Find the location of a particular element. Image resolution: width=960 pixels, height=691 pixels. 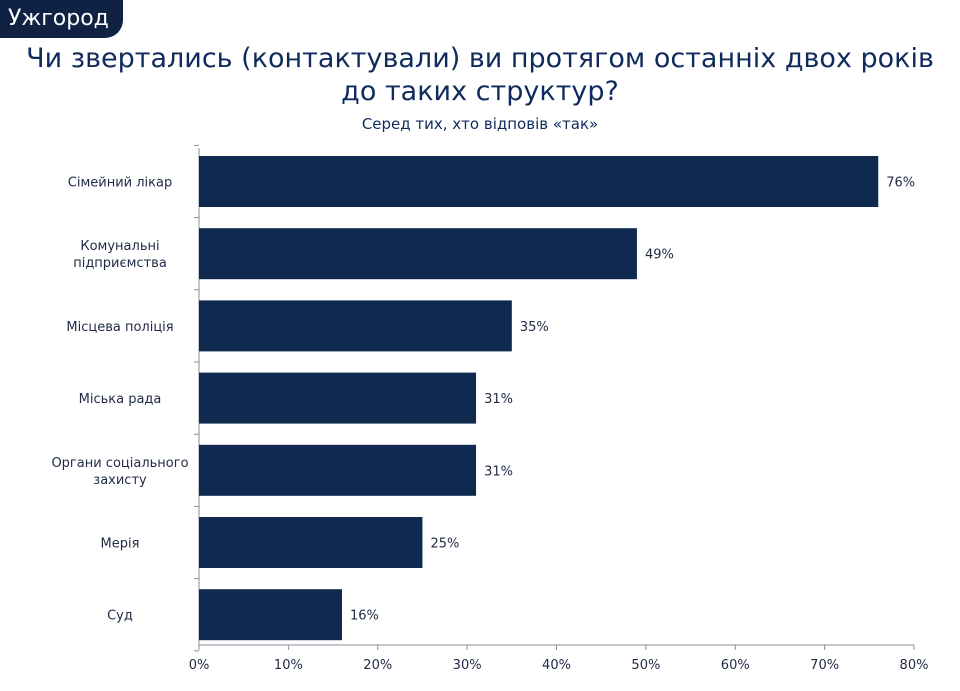

category-label: Суд is located at coordinates (120, 616).